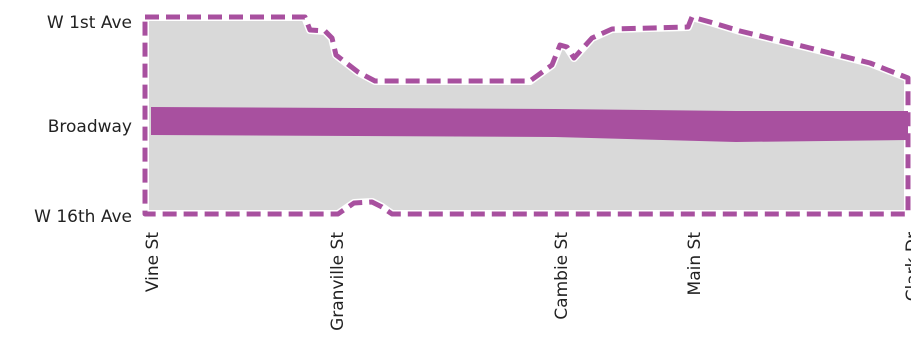 The image size is (911, 359). Describe the element at coordinates (338, 281) in the screenshot. I see `street-label-granville-st: Granville St` at that location.